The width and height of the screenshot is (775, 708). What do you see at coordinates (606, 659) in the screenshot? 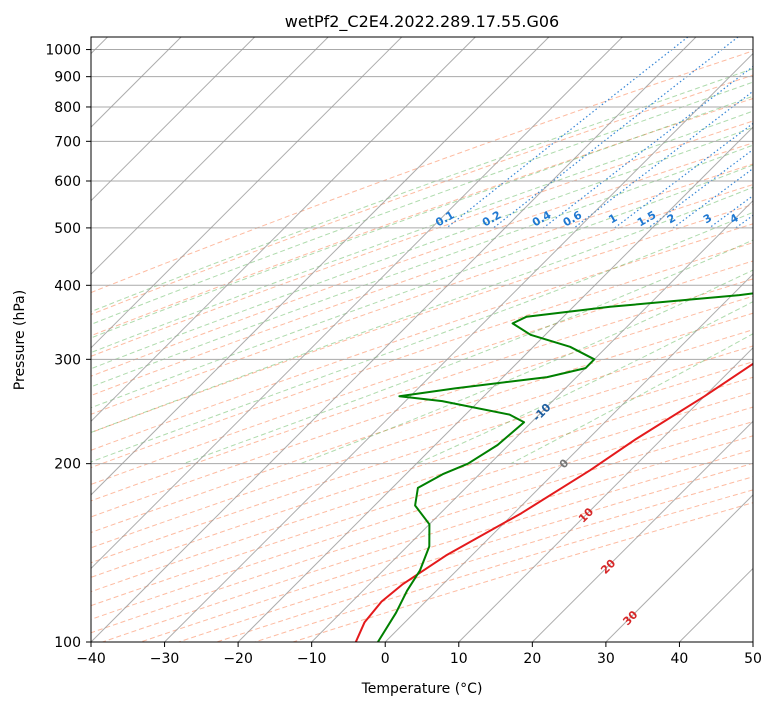
I see `x-tick-label: 30` at bounding box center [606, 659].